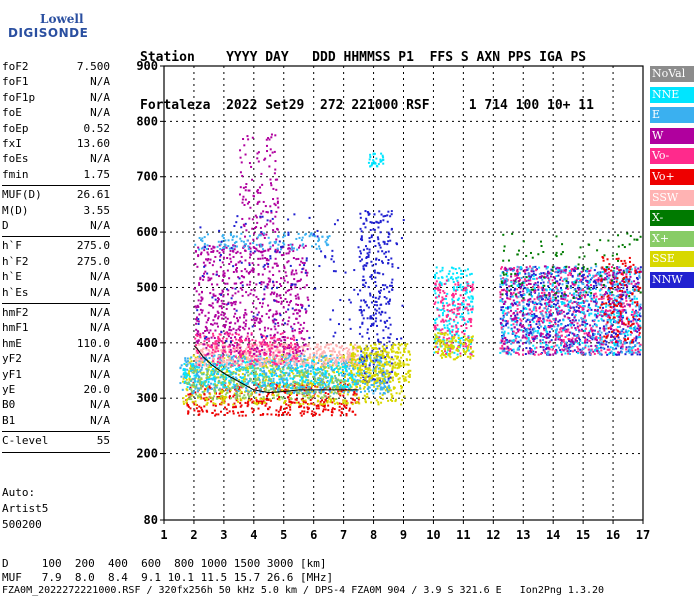  I want to click on param-label: hmF1, so click(15, 327).